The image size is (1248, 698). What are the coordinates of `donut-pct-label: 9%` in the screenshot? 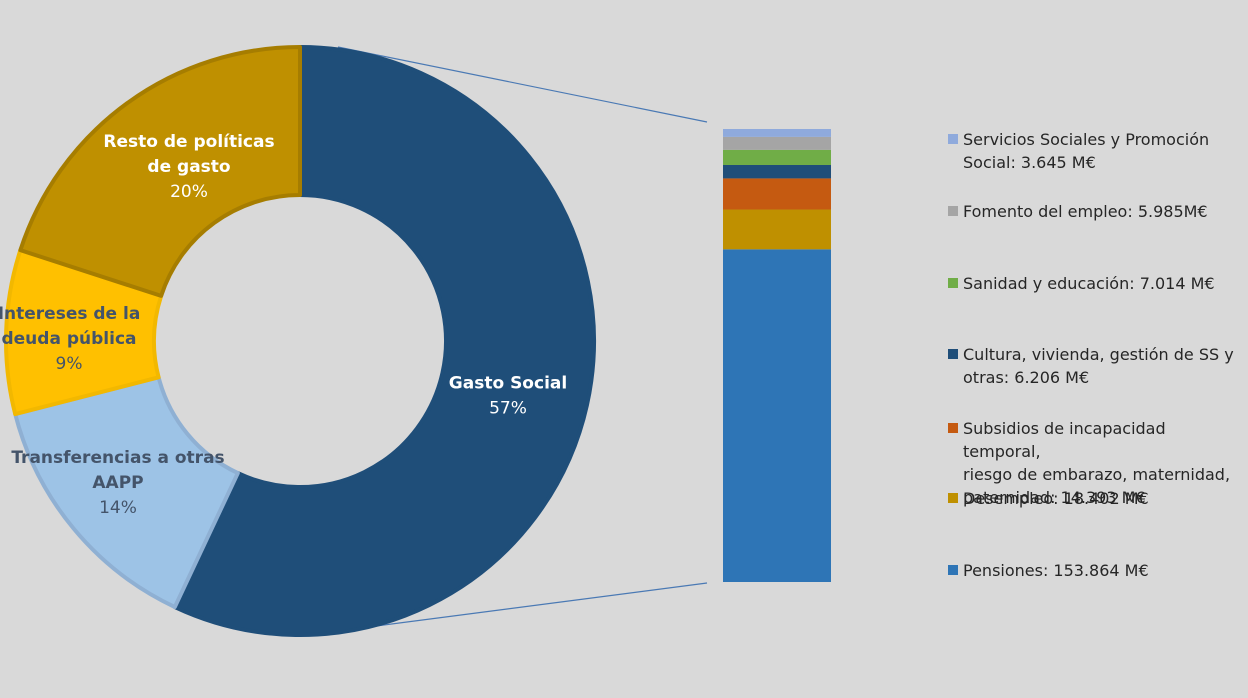 It's located at (69, 364).